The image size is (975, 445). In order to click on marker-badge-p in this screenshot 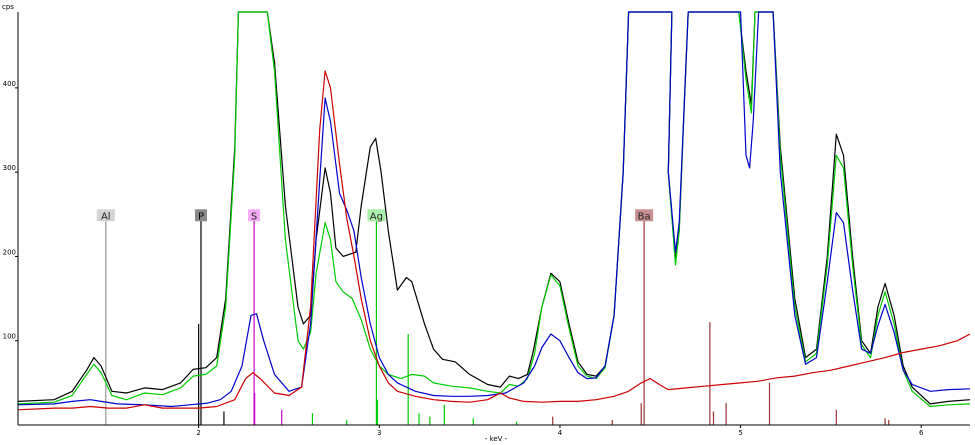, I will do `click(200, 215)`.